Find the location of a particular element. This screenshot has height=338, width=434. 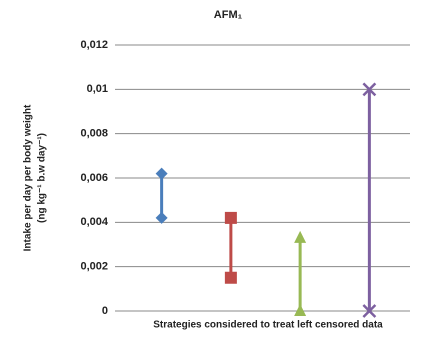

chart-title: AFM₁ is located at coordinates (228, 15).